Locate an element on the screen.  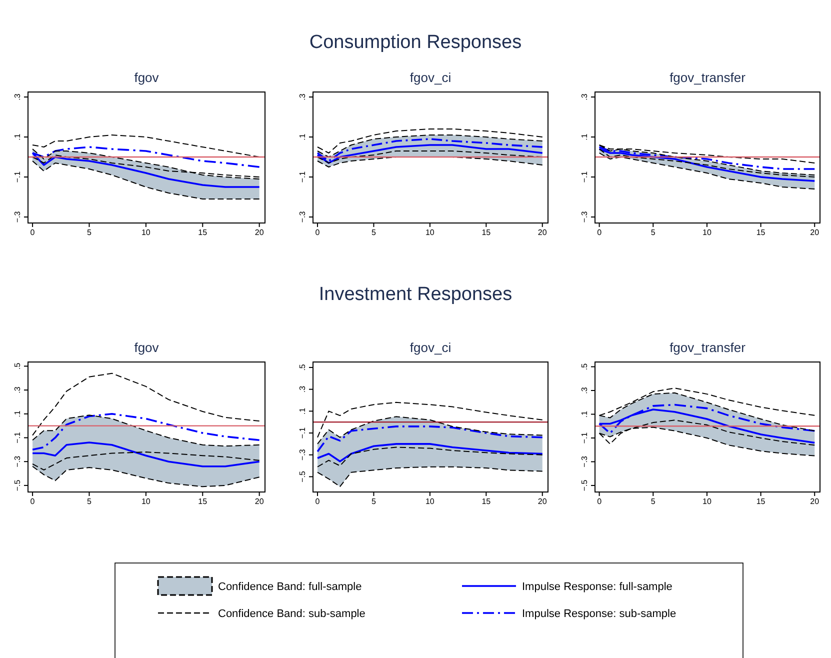
legend-label: Impulse Response: sub-sample is located at coordinates (599, 614).